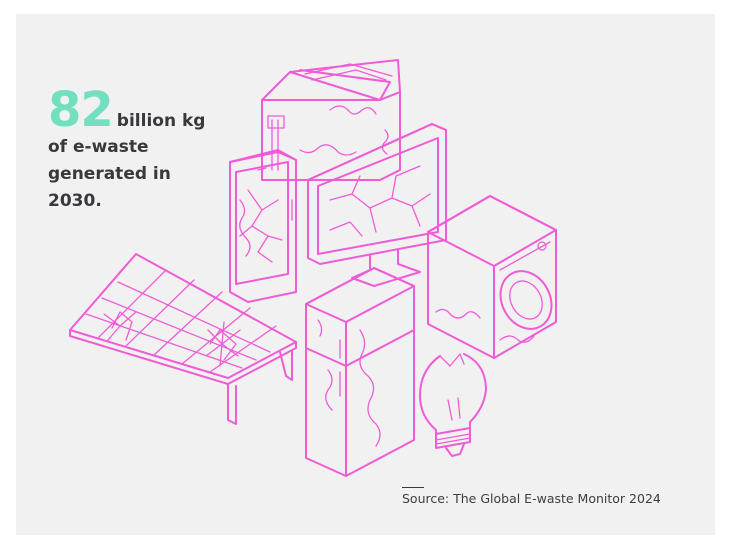 The height and width of the screenshot is (549, 731). I want to click on source-citation: Source: The Global E-waste Monitor 2024, so click(531, 498).